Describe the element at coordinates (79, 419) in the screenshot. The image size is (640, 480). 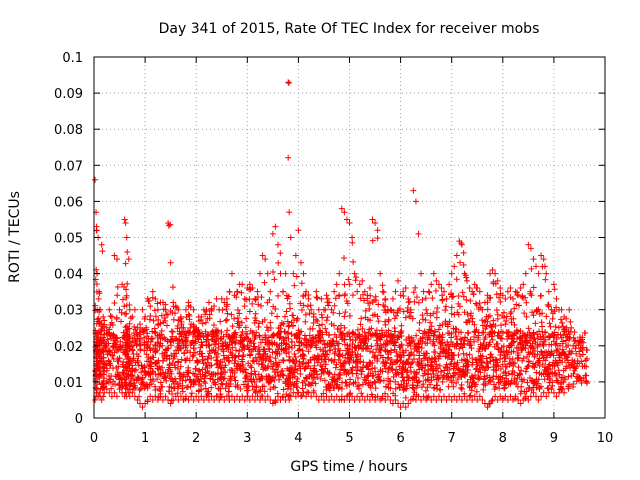
I see `y-tick-label: 0` at that location.